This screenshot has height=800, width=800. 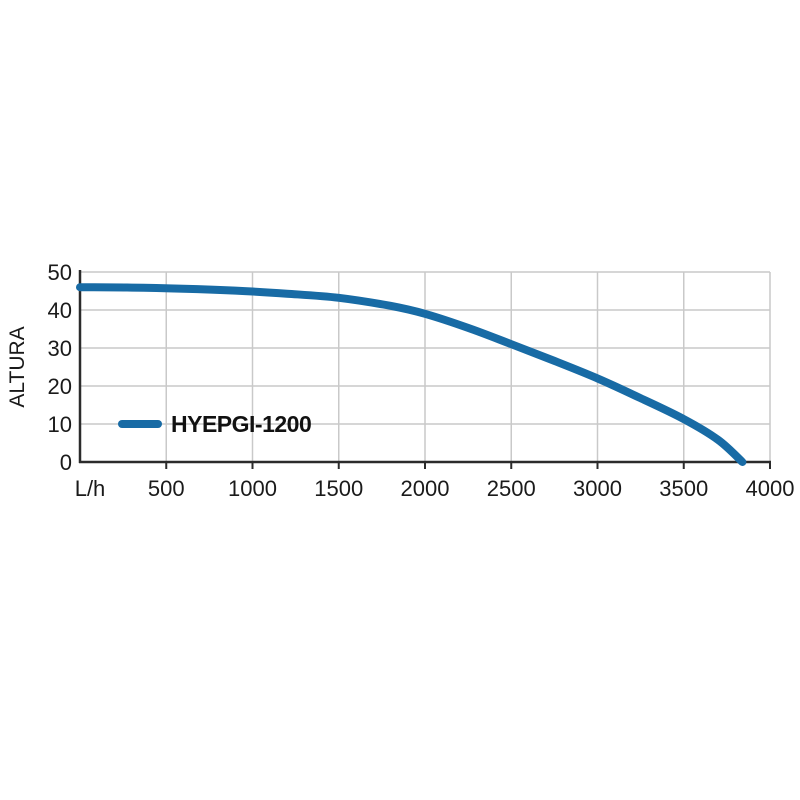 What do you see at coordinates (60, 272) in the screenshot?
I see `y-tick-label: 50` at bounding box center [60, 272].